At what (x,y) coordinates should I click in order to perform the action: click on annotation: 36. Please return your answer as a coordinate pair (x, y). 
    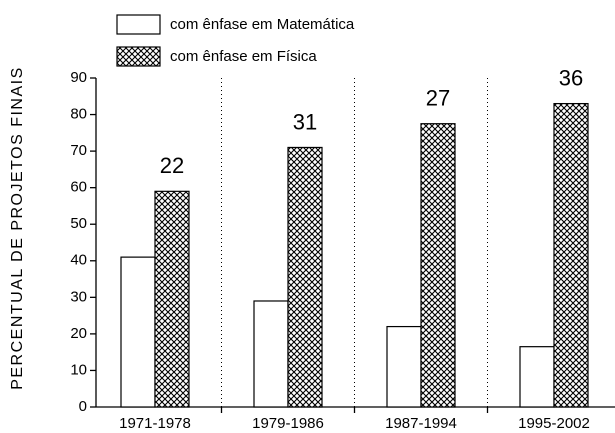
    Looking at the image, I should click on (571, 77).